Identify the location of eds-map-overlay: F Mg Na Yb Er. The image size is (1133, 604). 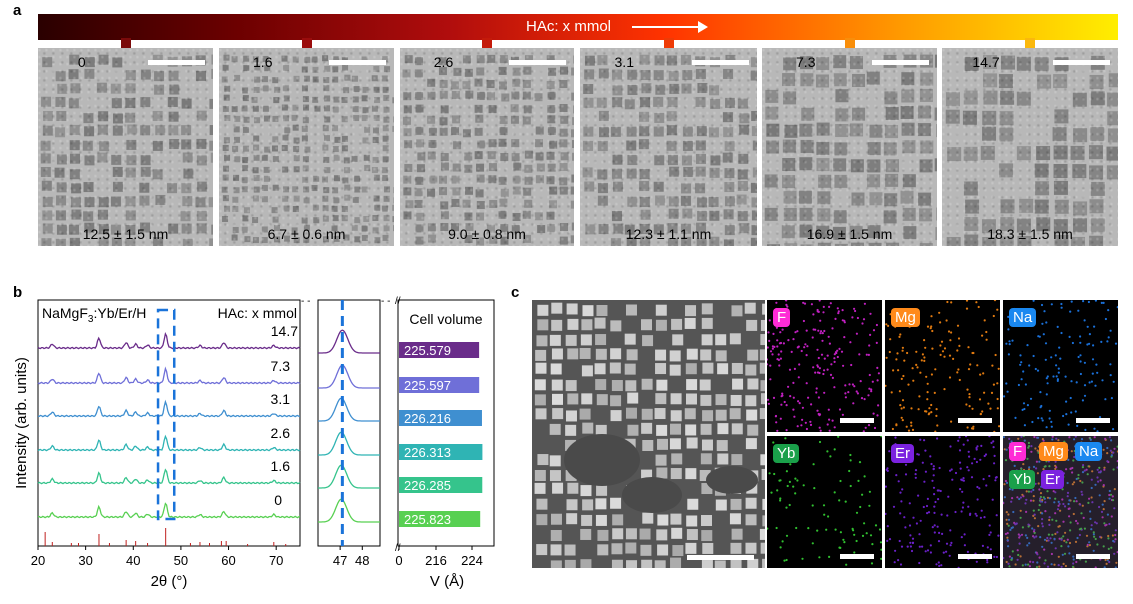
(1060, 502).